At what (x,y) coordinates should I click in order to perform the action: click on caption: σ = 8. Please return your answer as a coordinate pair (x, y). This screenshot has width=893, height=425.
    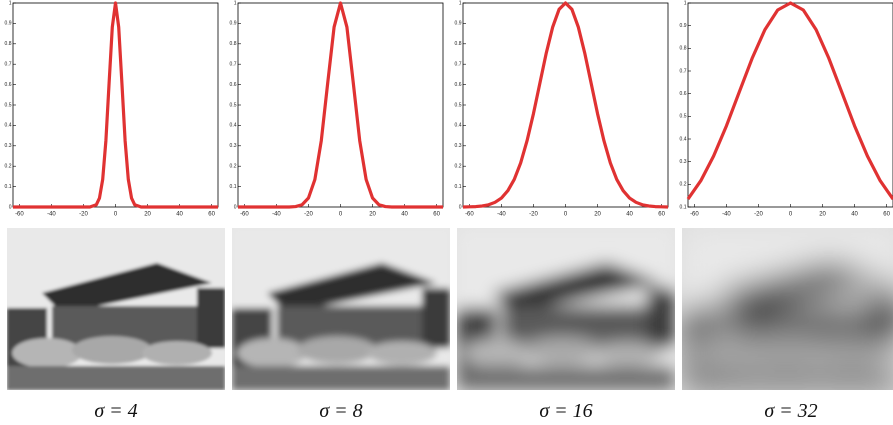
    Looking at the image, I should click on (340, 411).